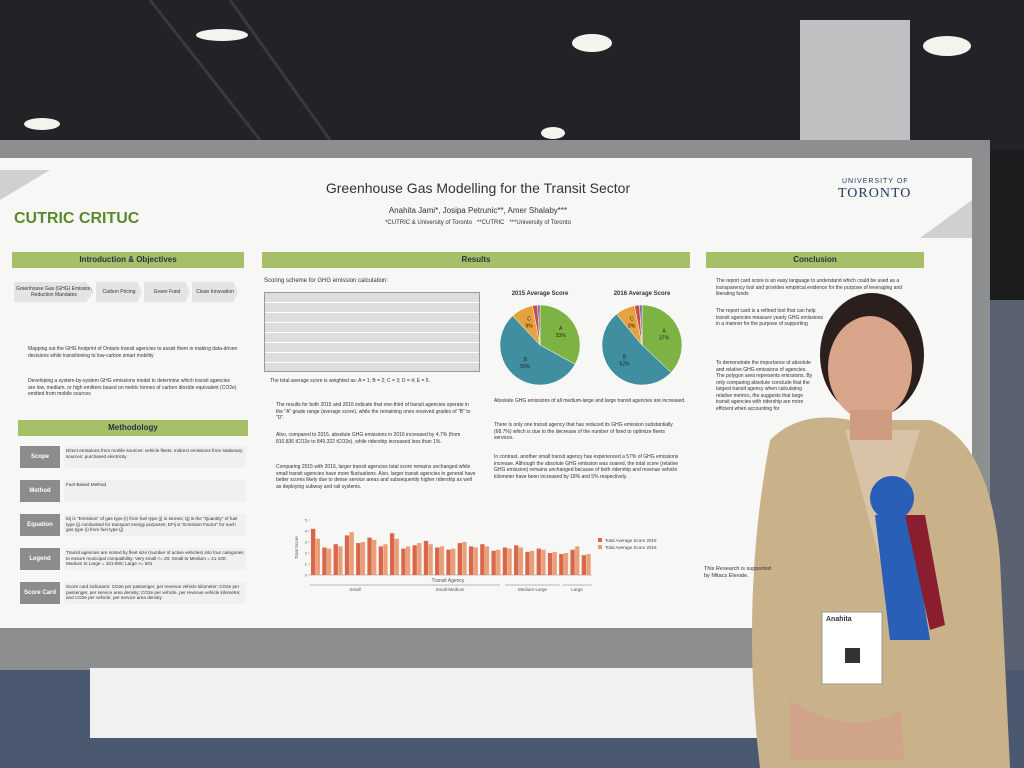  I want to click on section-heading: Conclusion, so click(815, 260).